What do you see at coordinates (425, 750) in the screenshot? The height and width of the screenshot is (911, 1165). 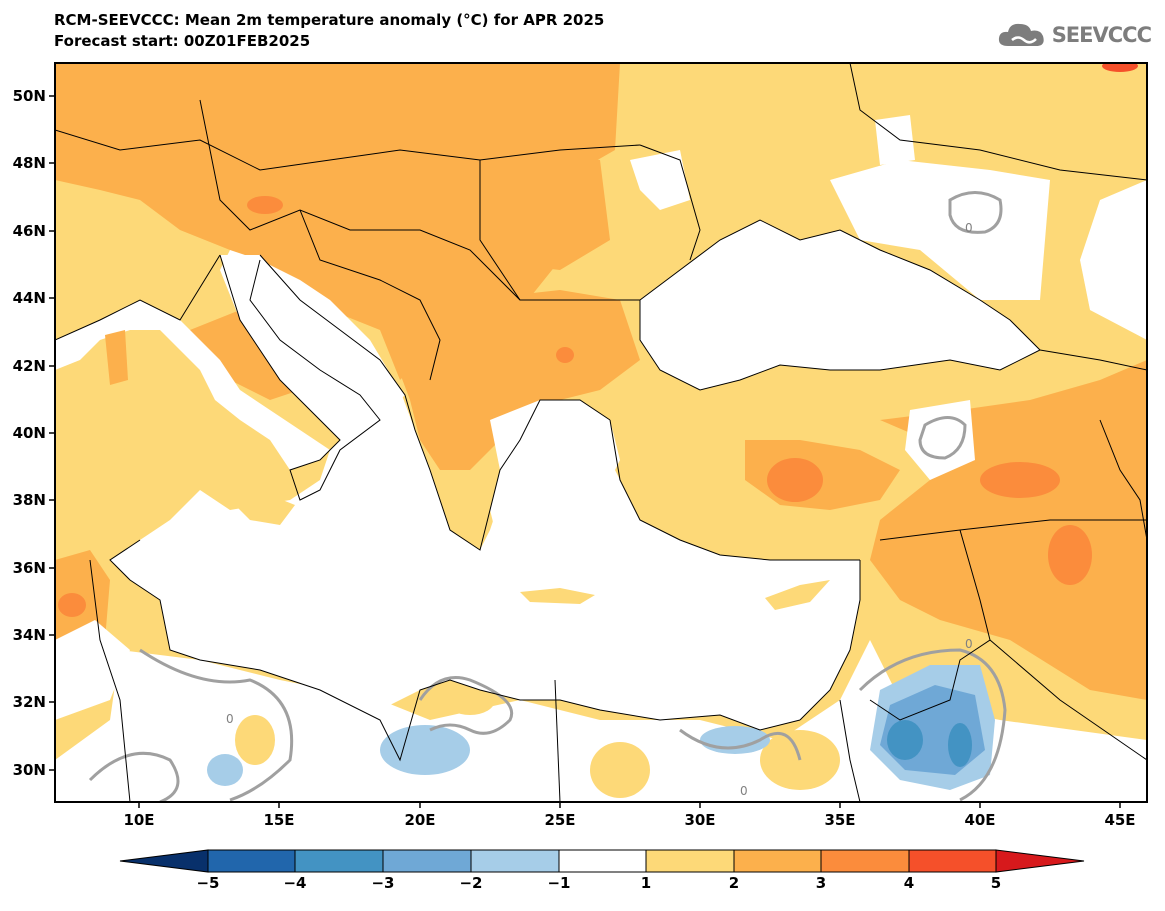 I see `field-neg-libya-gulf` at bounding box center [425, 750].